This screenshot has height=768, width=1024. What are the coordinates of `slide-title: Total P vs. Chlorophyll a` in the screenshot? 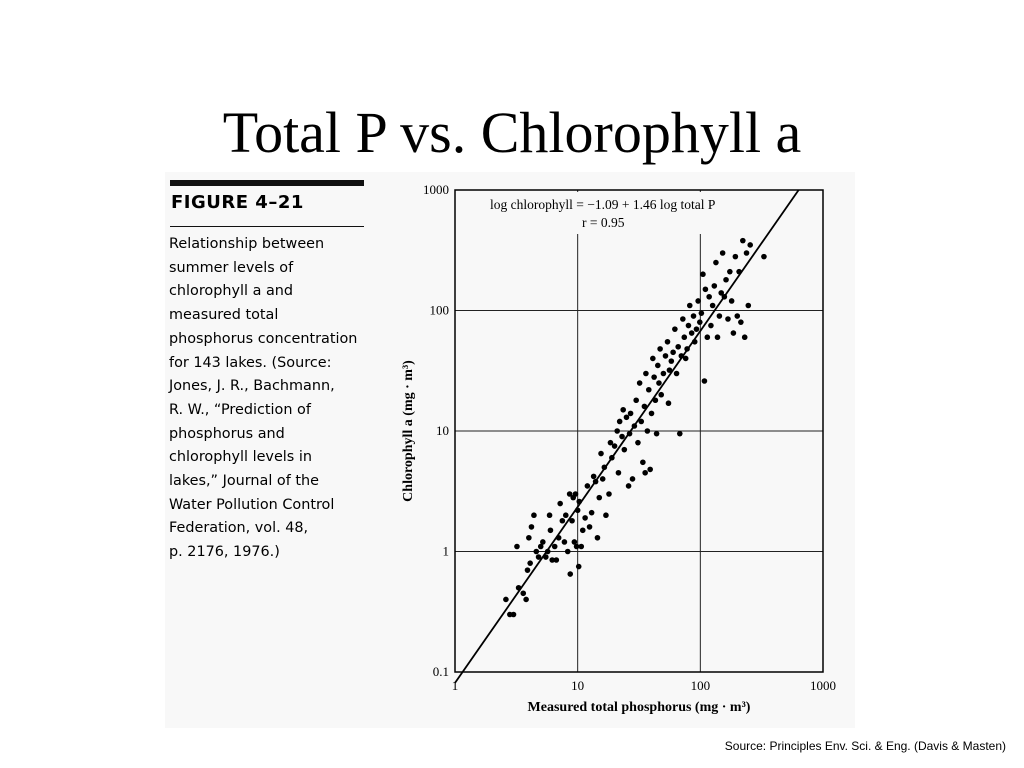 It's located at (512, 132).